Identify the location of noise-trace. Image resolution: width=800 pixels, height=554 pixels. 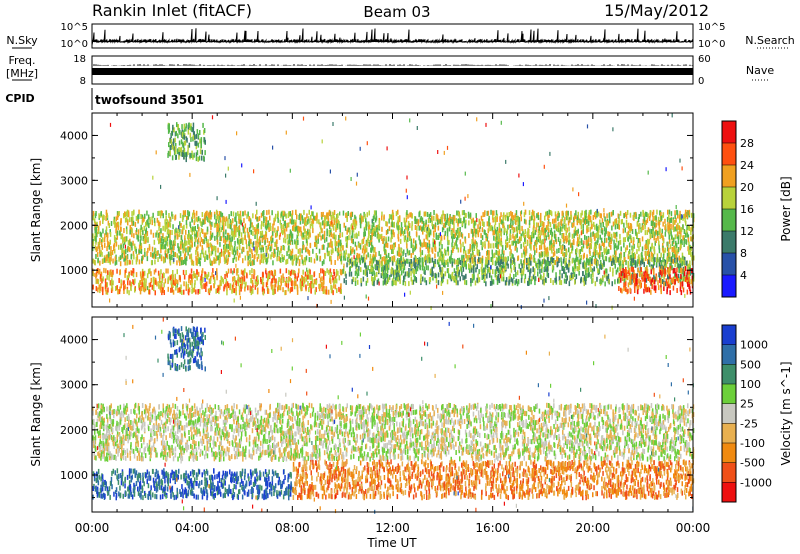
(392, 37).